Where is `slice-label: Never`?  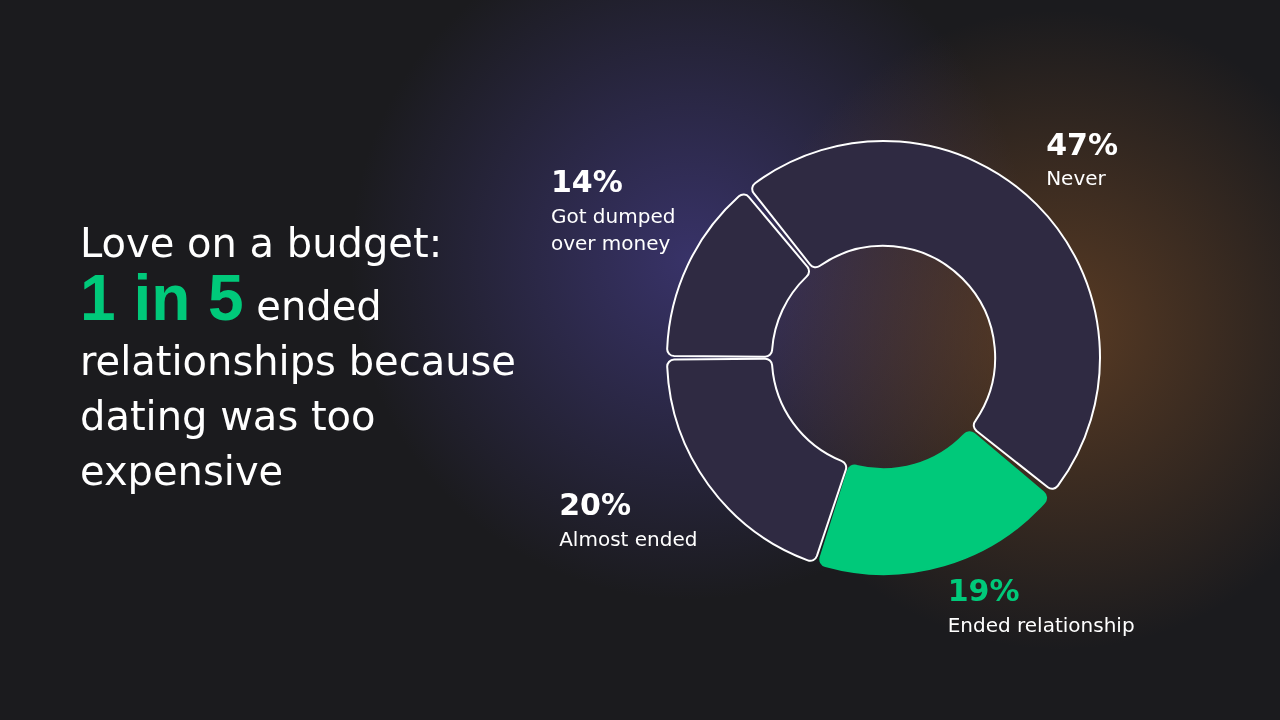 slice-label: Never is located at coordinates (1076, 178).